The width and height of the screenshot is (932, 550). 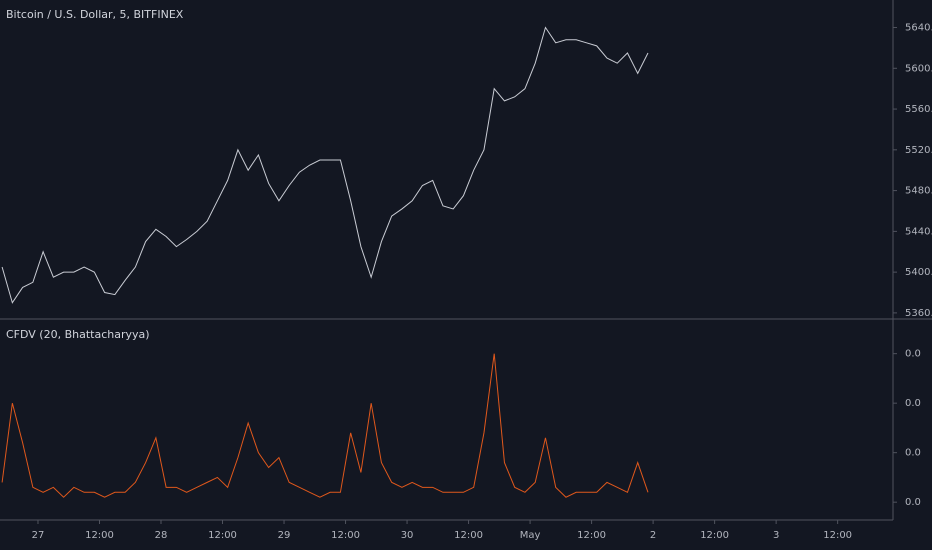 I want to click on y-tick-label: 5520.0, so click(x=918, y=150).